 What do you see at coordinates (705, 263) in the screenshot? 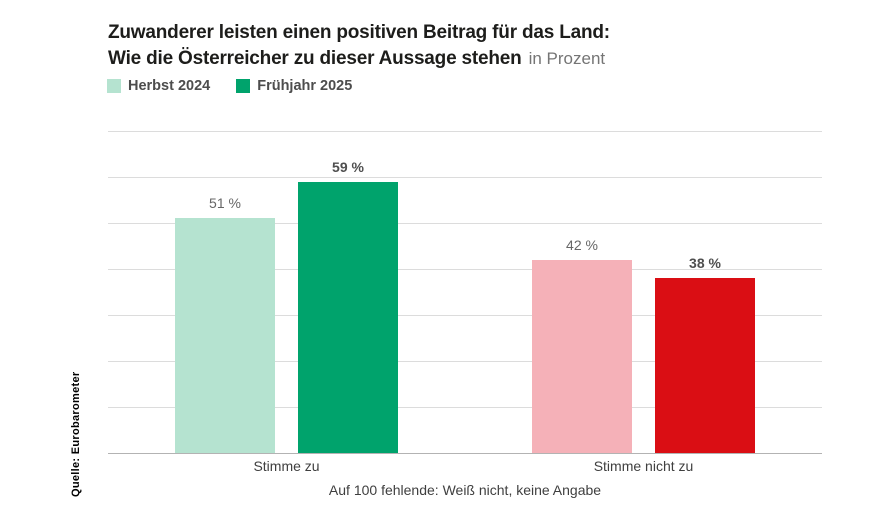
I see `value-label-fruhjahr-2025-stimme-nicht-zu: 38 %` at bounding box center [705, 263].